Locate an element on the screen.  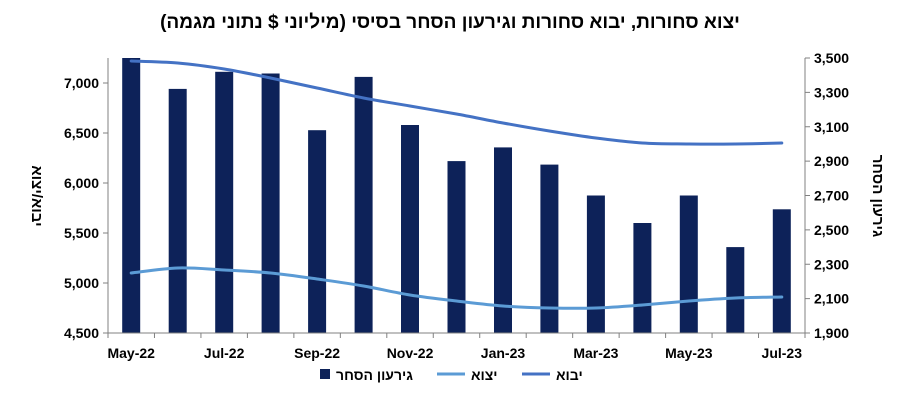
right-tick-label: 2,300 is located at coordinates (831, 264).